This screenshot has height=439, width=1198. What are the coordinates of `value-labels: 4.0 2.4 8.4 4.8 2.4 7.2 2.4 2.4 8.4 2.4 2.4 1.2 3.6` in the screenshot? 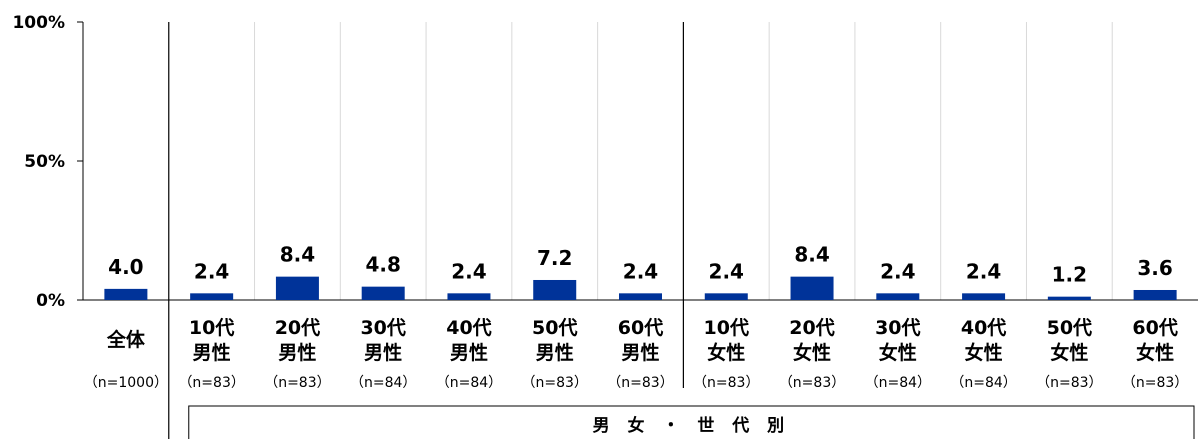 It's located at (640, 265).